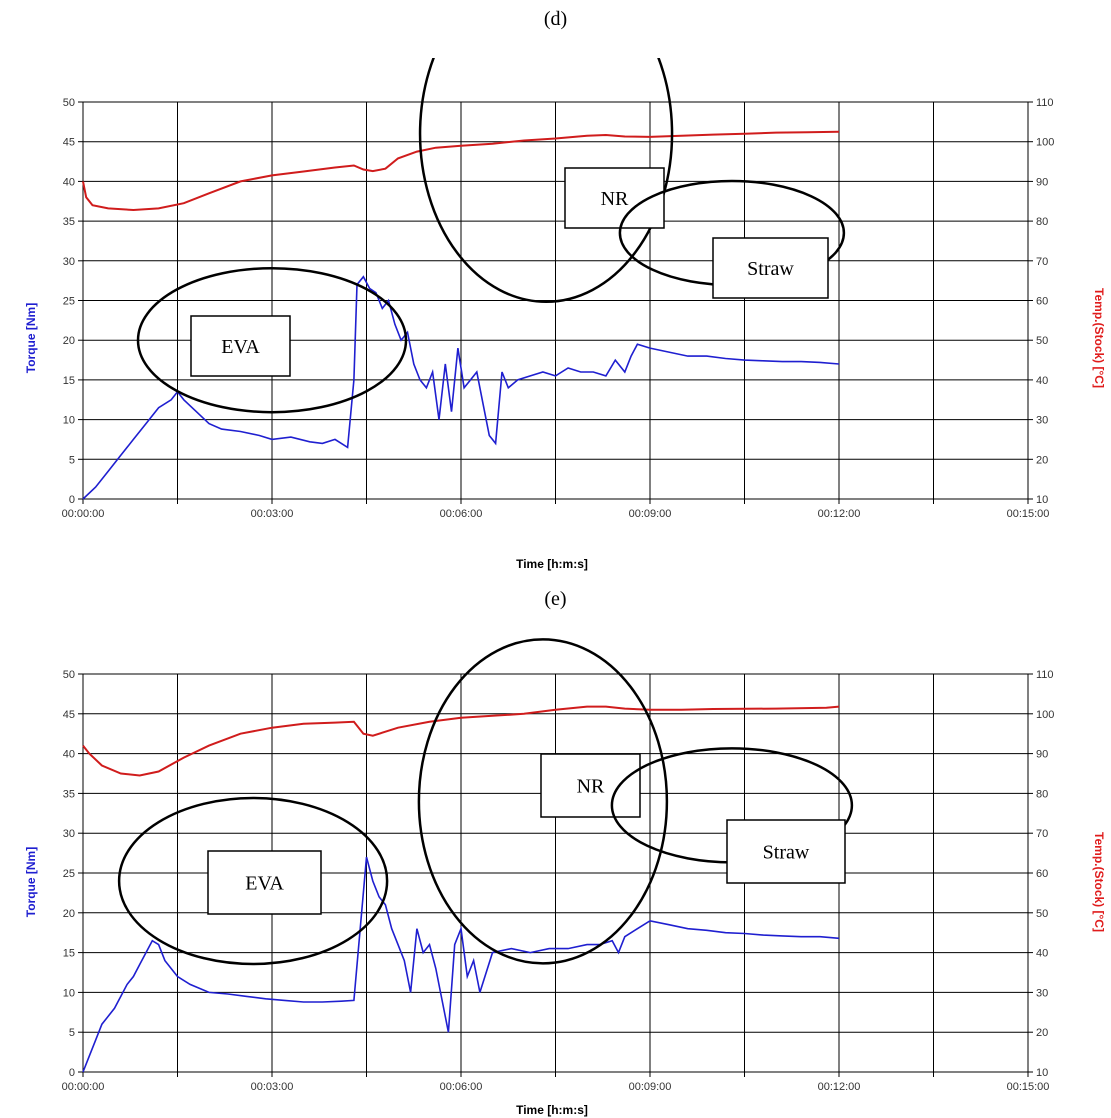  Describe the element at coordinates (555, 19) in the screenshot. I see `panel-label-d: (d)` at that location.